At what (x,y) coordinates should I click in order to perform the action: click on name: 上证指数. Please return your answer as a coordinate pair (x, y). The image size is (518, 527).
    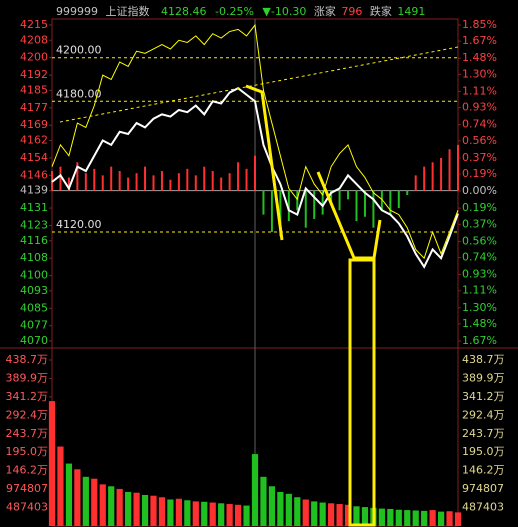
    Looking at the image, I should click on (128, 11).